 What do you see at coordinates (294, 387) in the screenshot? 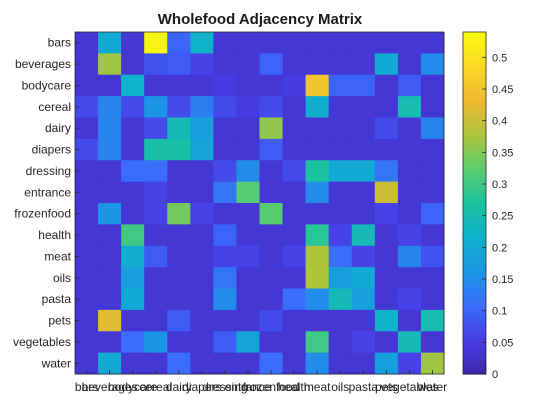
I see `column-label: health` at bounding box center [294, 387].